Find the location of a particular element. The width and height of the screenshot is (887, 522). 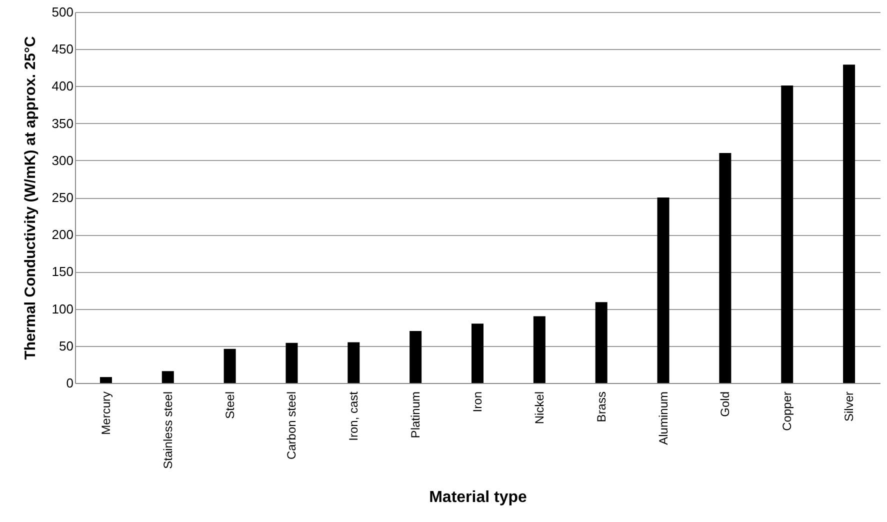

x-tick-label: Silver is located at coordinates (849, 407).